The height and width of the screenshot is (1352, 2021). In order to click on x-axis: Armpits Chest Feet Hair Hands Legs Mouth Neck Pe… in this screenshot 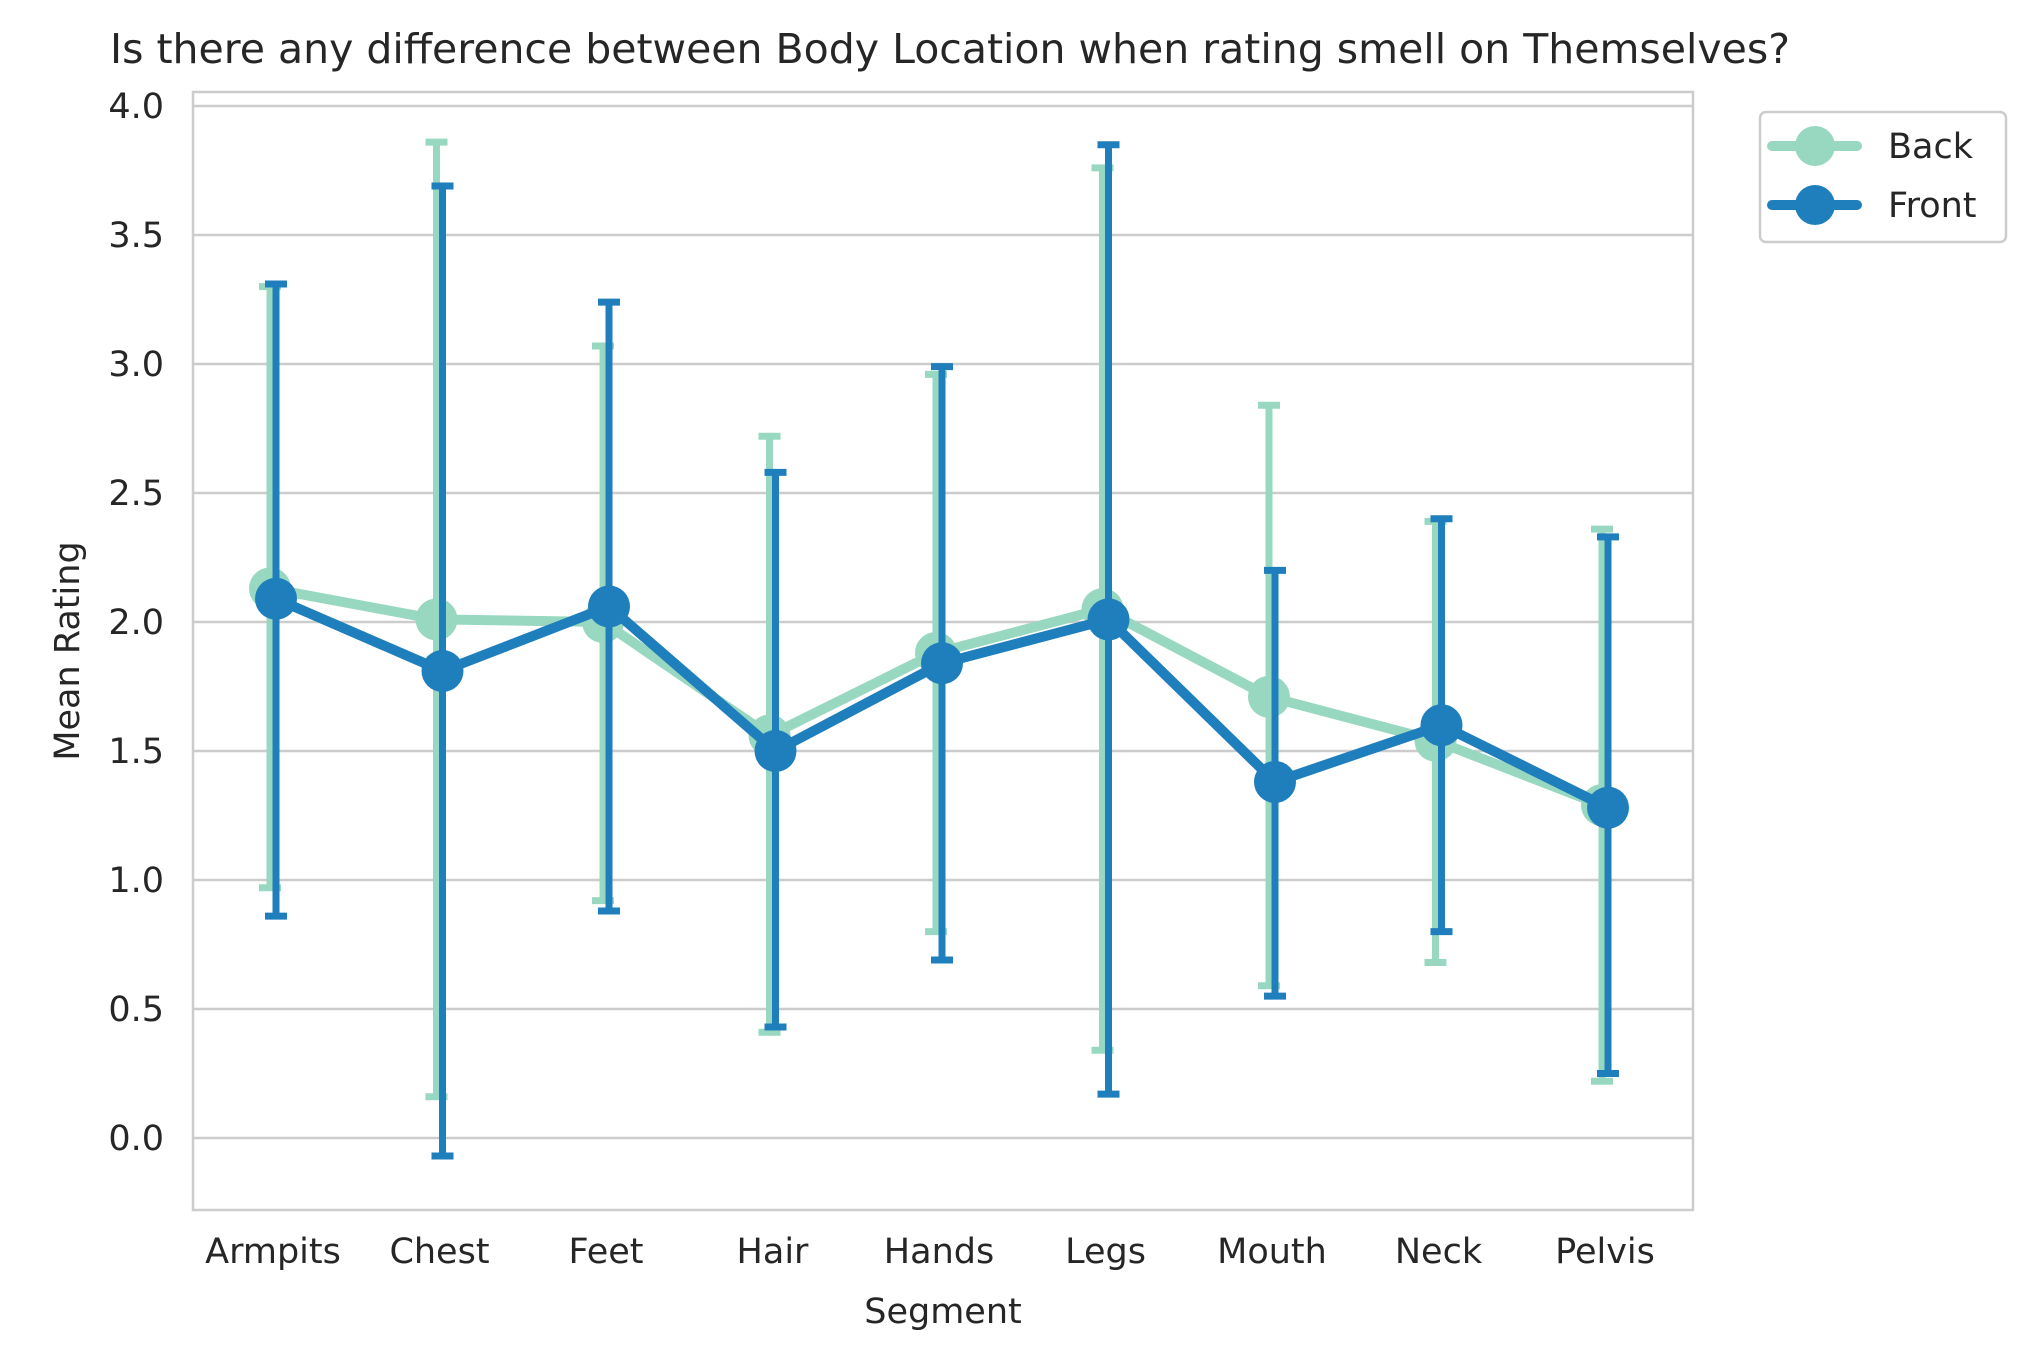, I will do `click(930, 1252)`.